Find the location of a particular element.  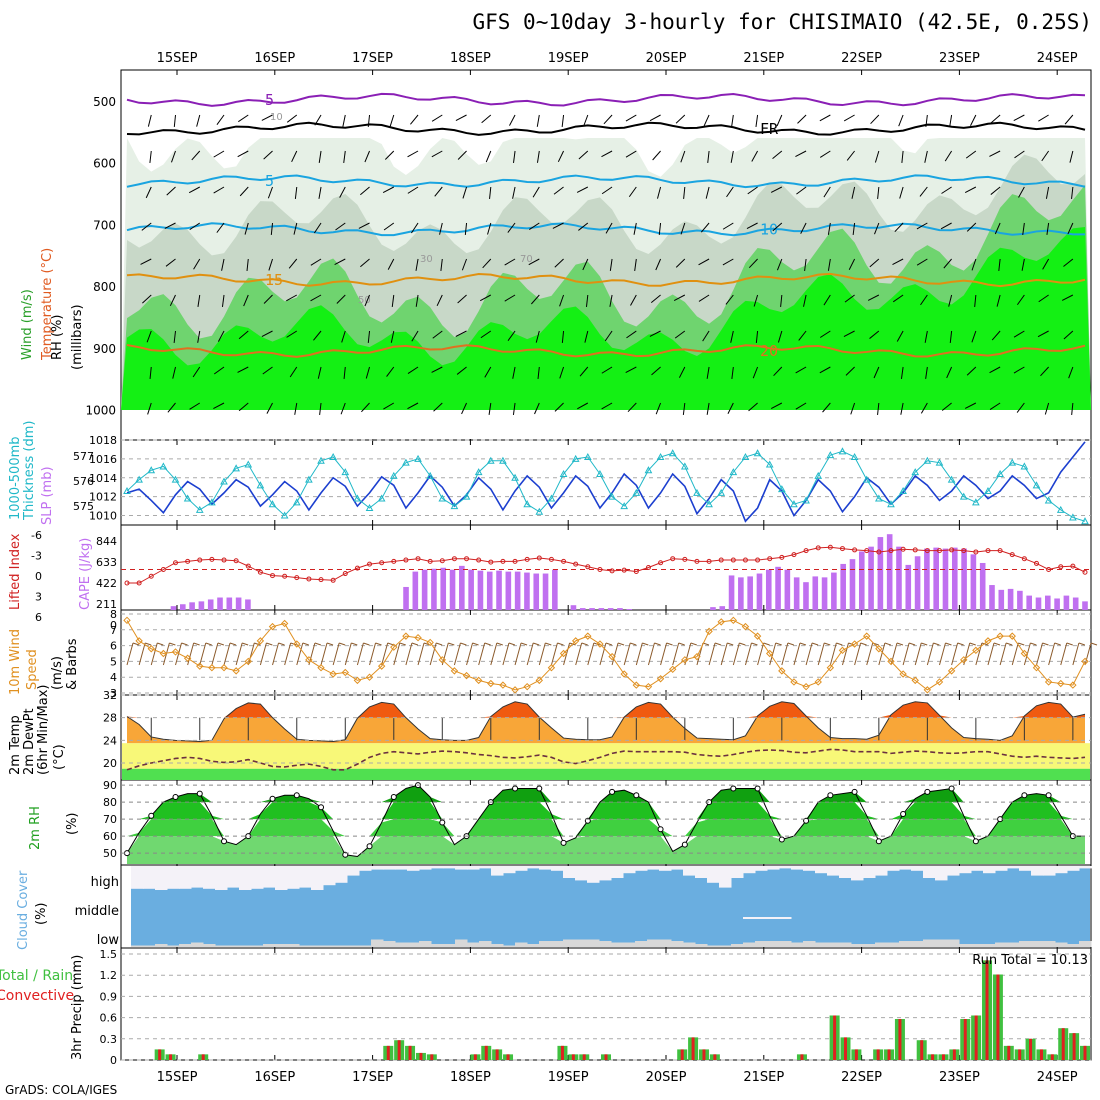

rh-contour-label: 50 is located at coordinates (364, 300).